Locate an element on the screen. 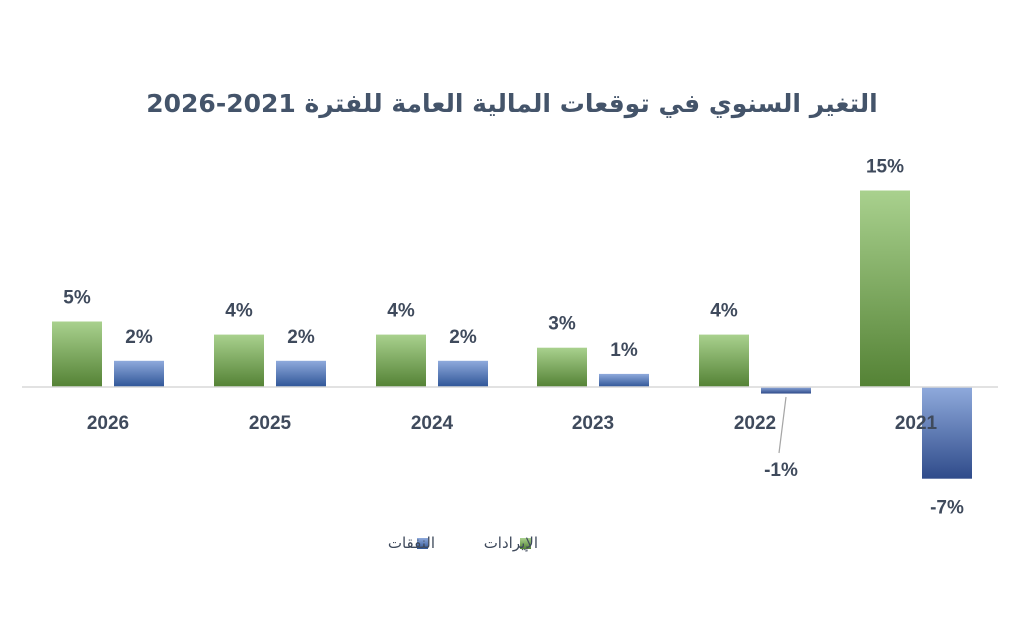 The image size is (1024, 632). label-expenditure-2026: 2% is located at coordinates (139, 337).